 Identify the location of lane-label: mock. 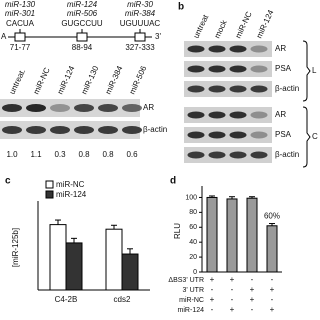
(221, 29).